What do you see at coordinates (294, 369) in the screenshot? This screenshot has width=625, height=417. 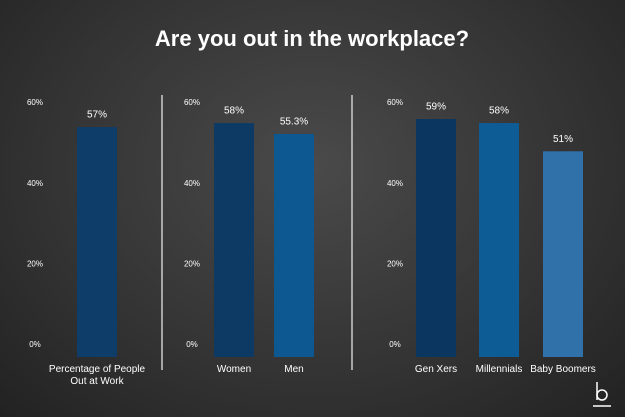 I see `x-tick-label: Men` at bounding box center [294, 369].